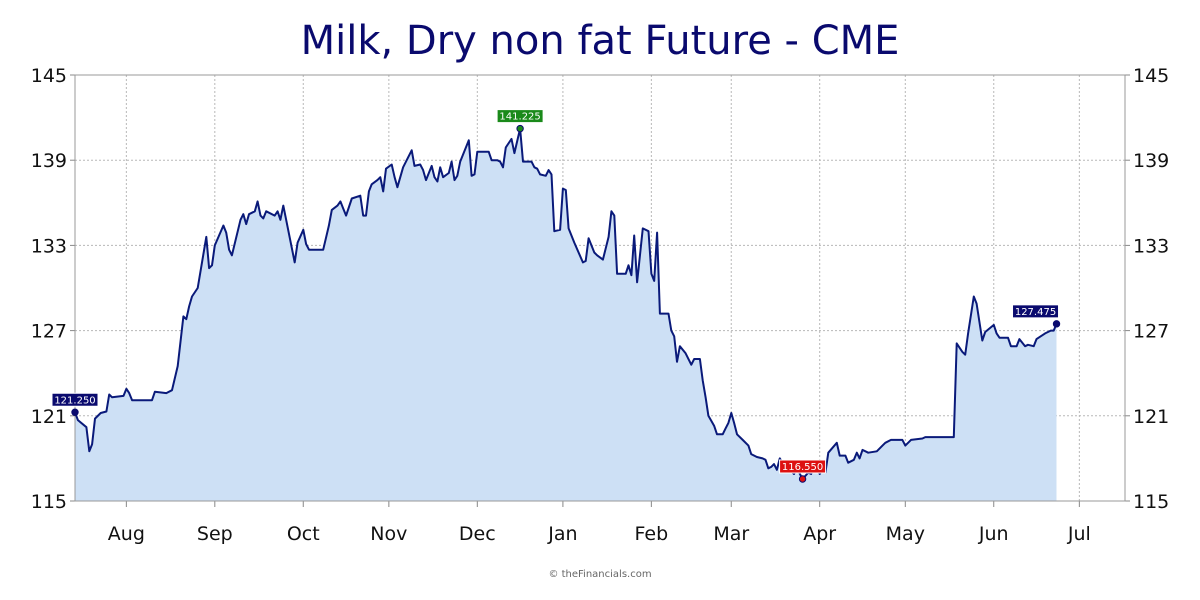 The image size is (1200, 600). What do you see at coordinates (49, 502) in the screenshot?
I see `y-tick-label-left: 115` at bounding box center [49, 502].